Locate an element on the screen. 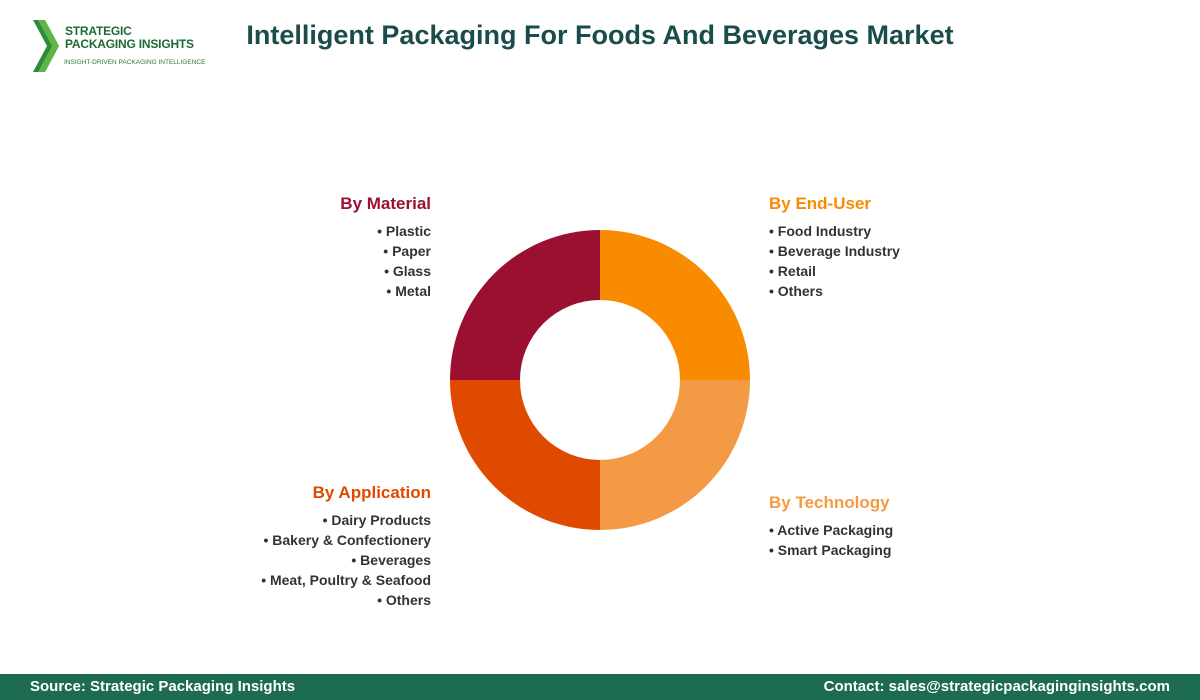 The height and width of the screenshot is (700, 1200). segment-list-item: • Paper is located at coordinates (407, 251).